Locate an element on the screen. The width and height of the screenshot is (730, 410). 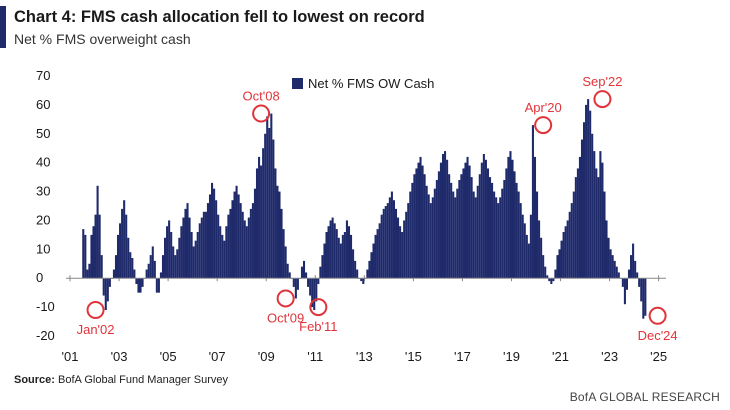
y-tick-label: 70 is located at coordinates (43, 75).